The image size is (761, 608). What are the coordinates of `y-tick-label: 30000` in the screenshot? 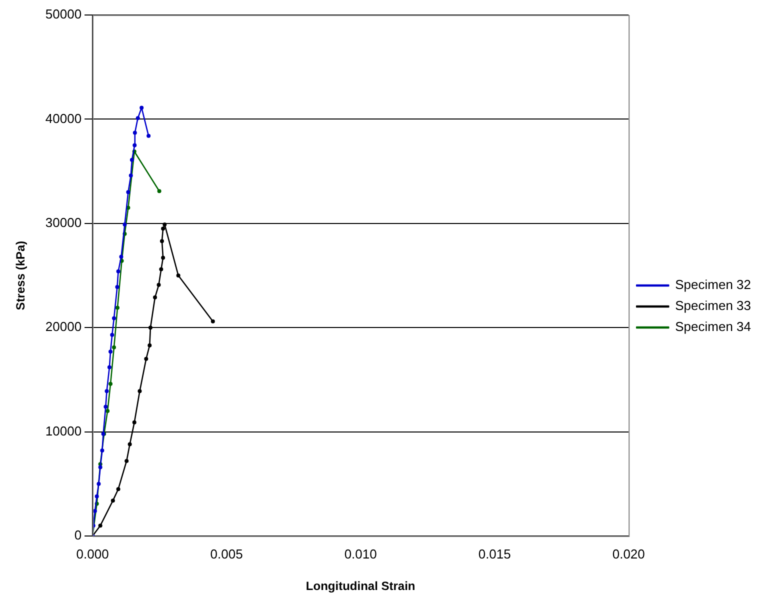 It's located at (63, 222).